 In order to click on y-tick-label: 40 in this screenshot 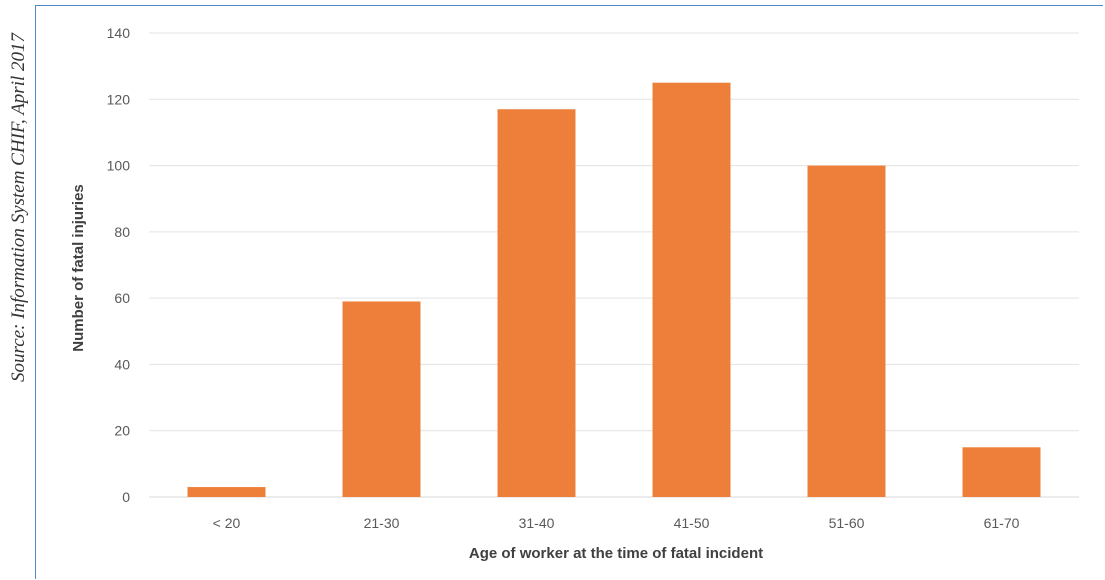, I will do `click(122, 364)`.